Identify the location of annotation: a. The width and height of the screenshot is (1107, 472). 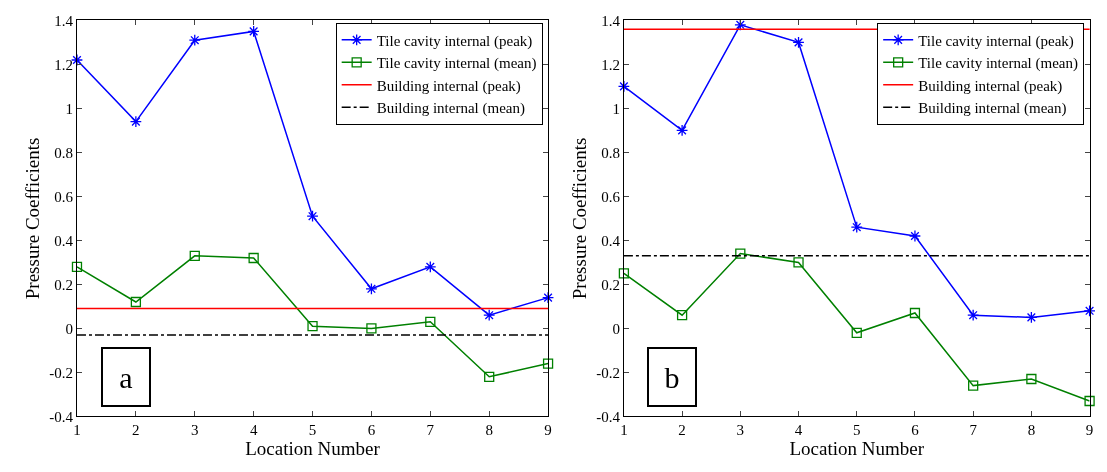
(126, 377).